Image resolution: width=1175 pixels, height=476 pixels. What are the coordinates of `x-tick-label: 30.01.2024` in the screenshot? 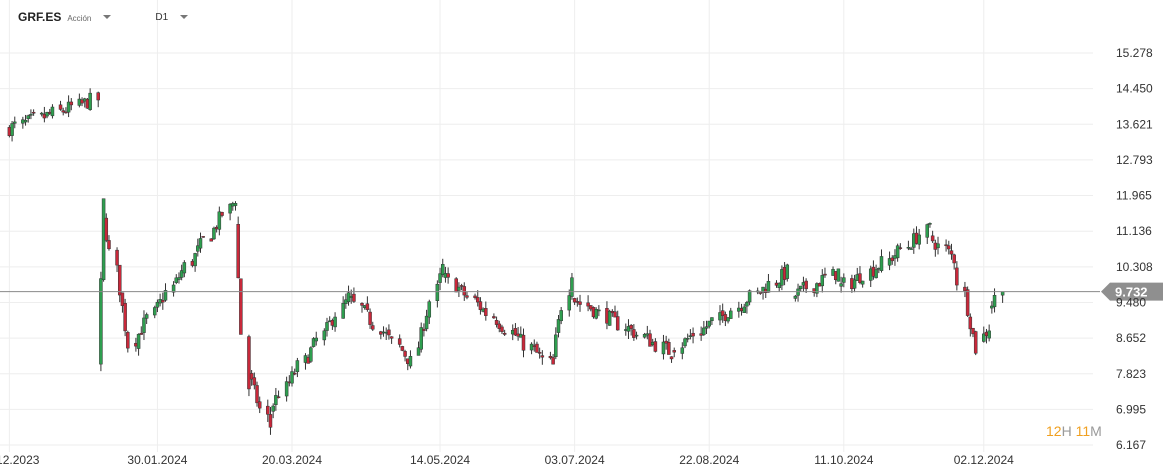 It's located at (157, 460).